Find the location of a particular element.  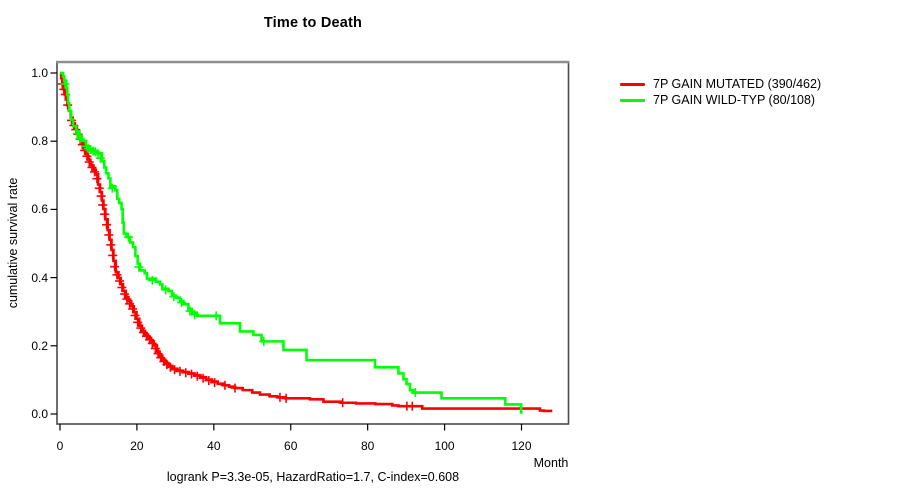

legend-item: 7P GAIN WILD-TYP (80/108) is located at coordinates (720, 100).